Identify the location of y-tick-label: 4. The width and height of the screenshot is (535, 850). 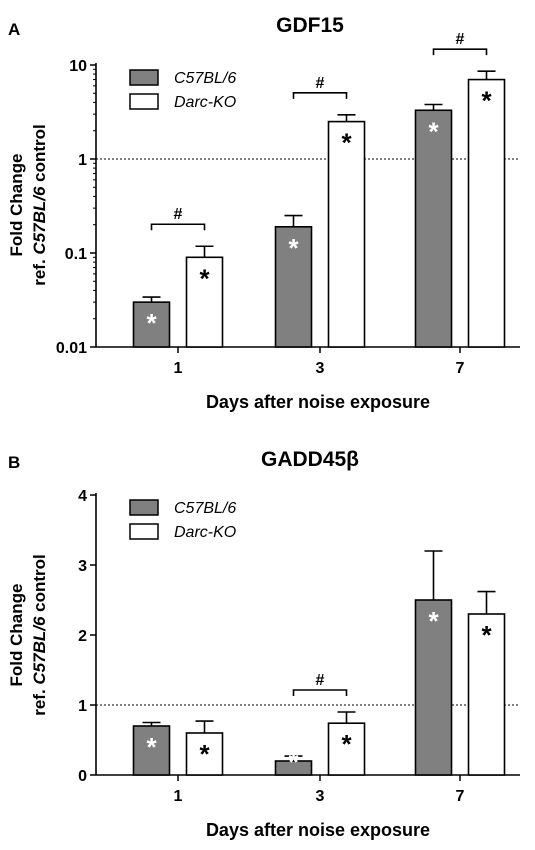
(82, 496).